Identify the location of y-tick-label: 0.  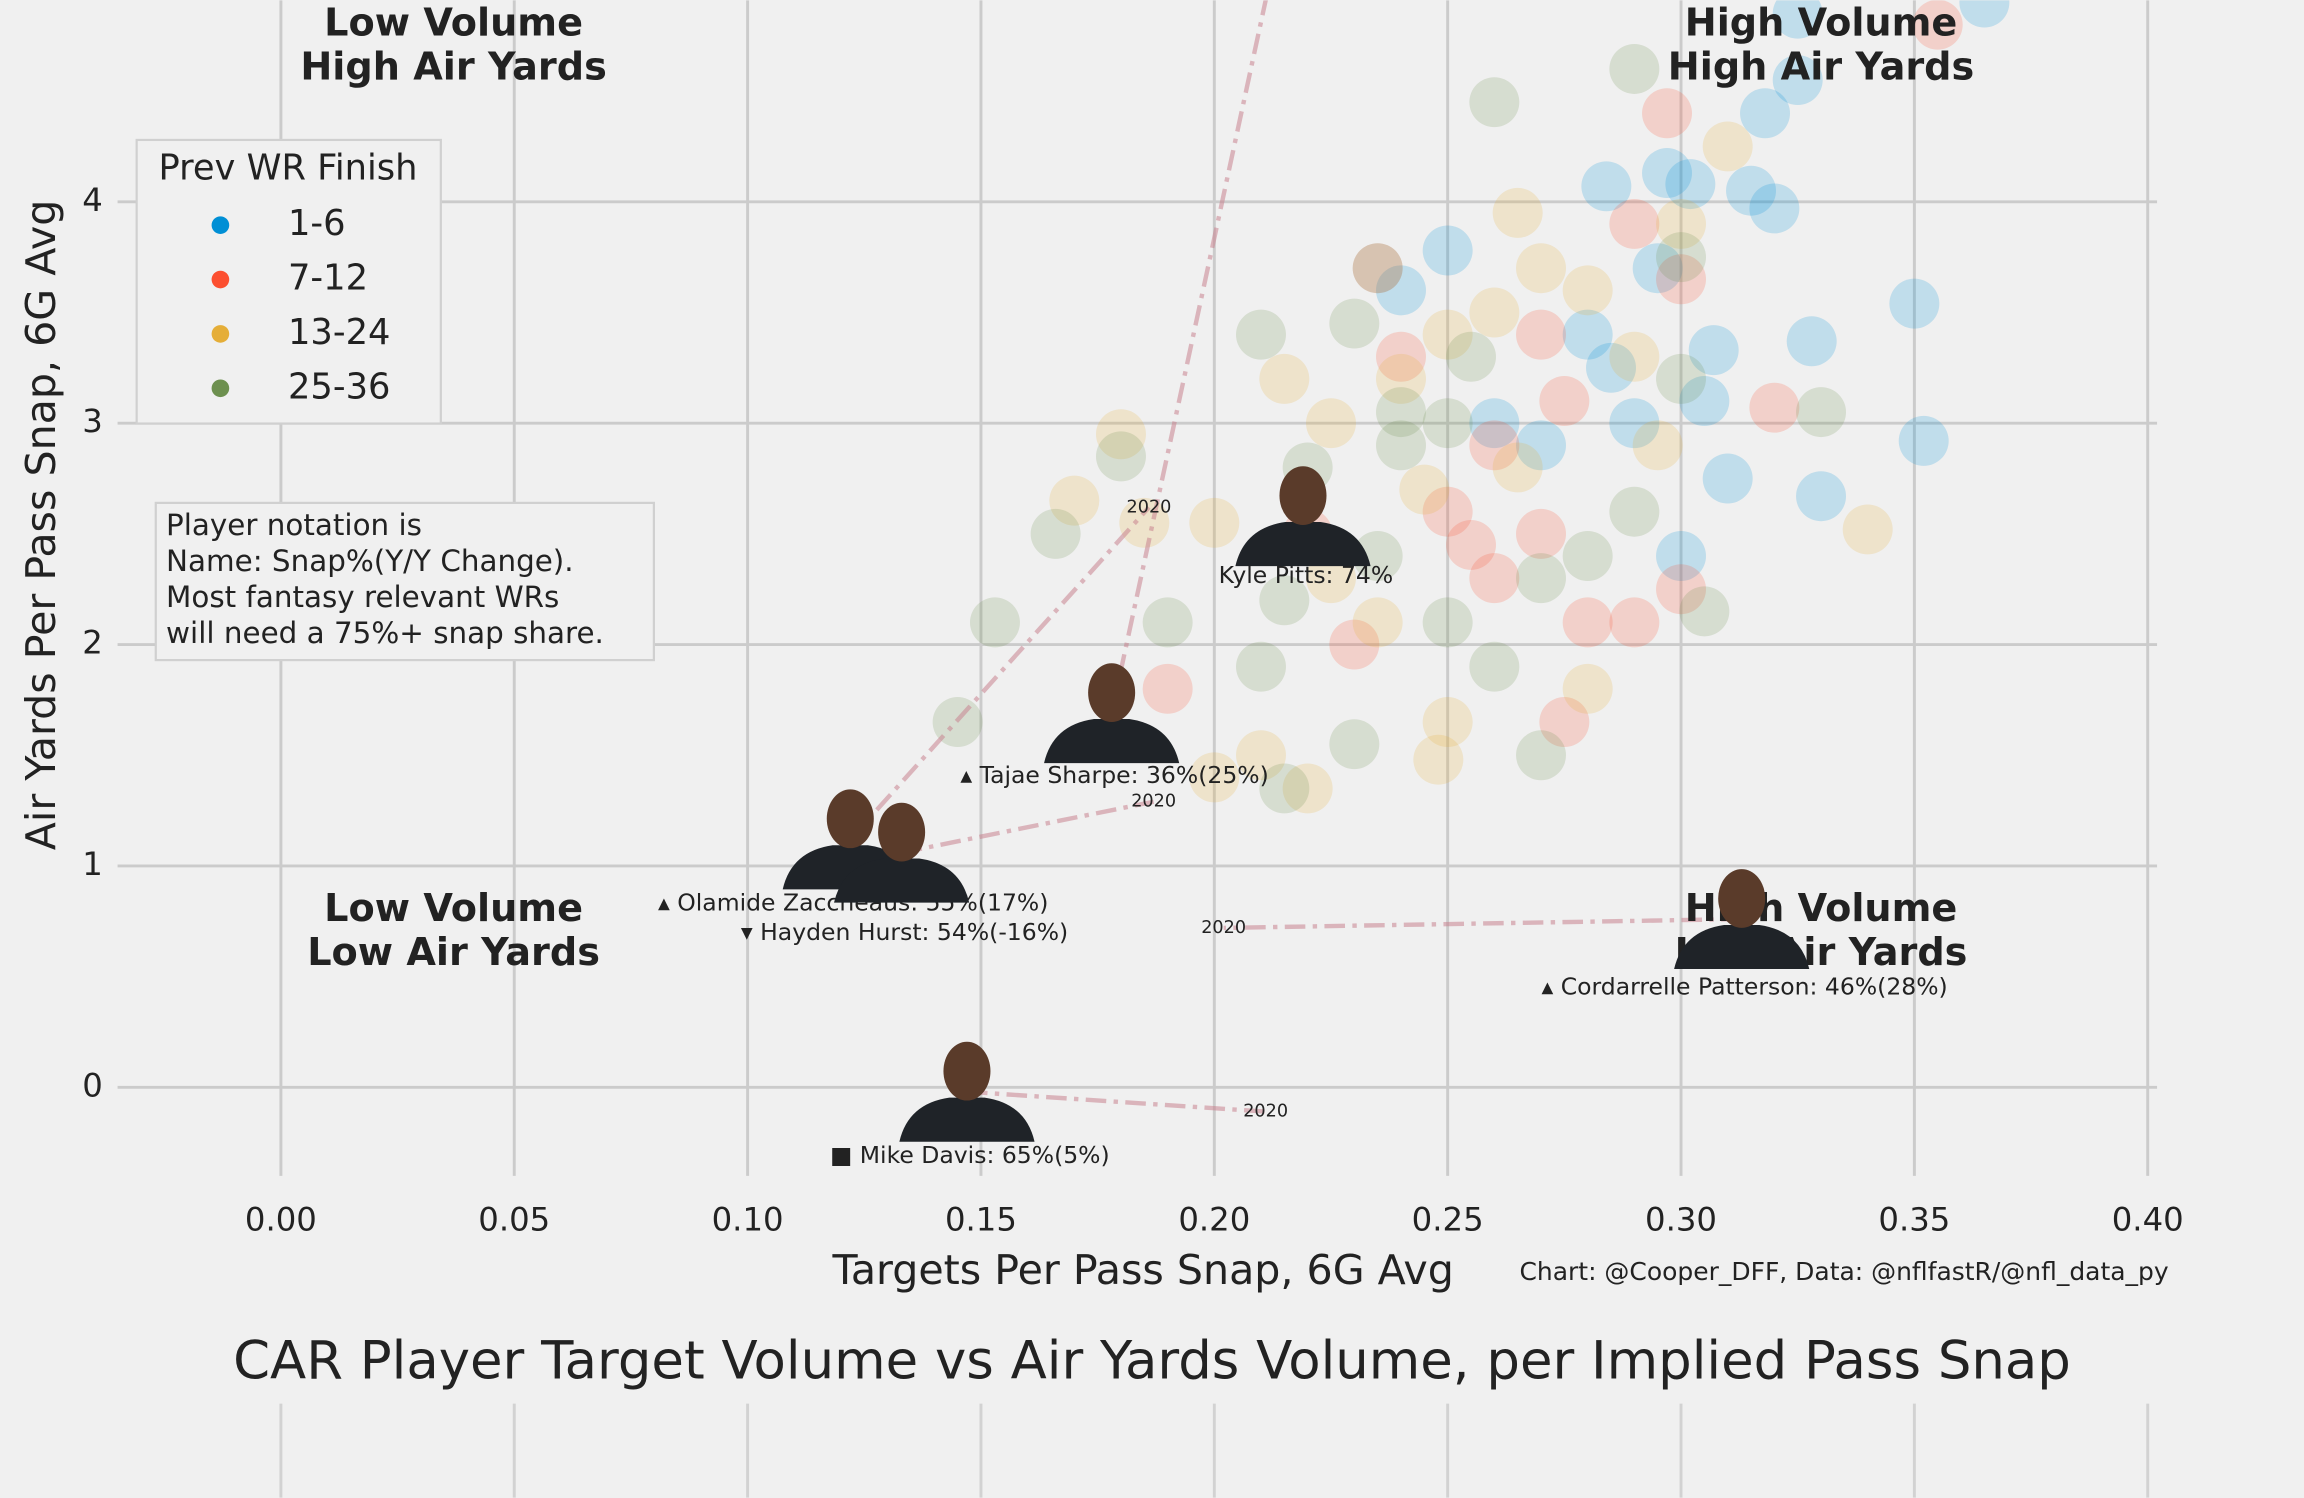
(92, 1085).